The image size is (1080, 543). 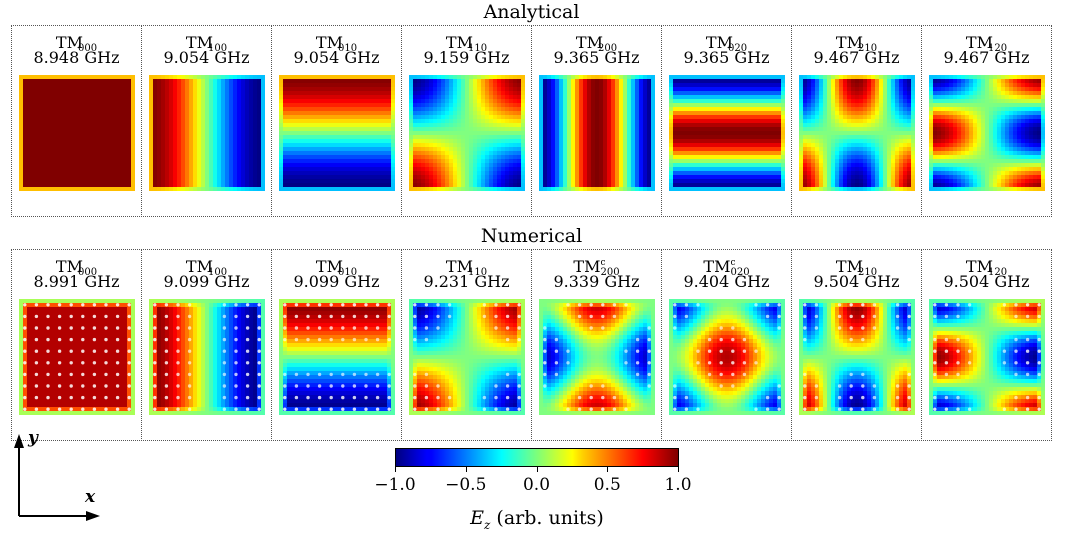 What do you see at coordinates (76, 44) in the screenshot?
I see `mode-label: TM000` at bounding box center [76, 44].